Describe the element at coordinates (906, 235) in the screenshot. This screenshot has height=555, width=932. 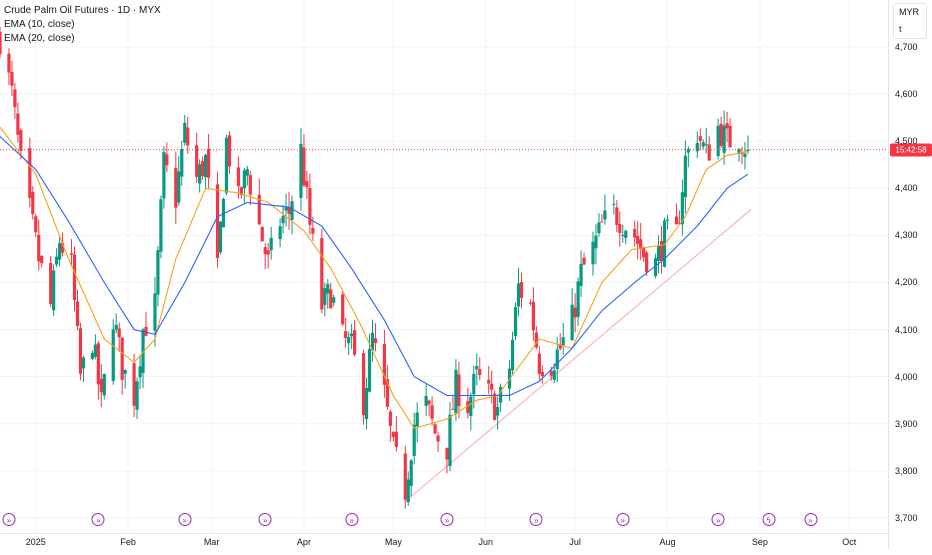
I see `price-tick-label: 4,300` at that location.